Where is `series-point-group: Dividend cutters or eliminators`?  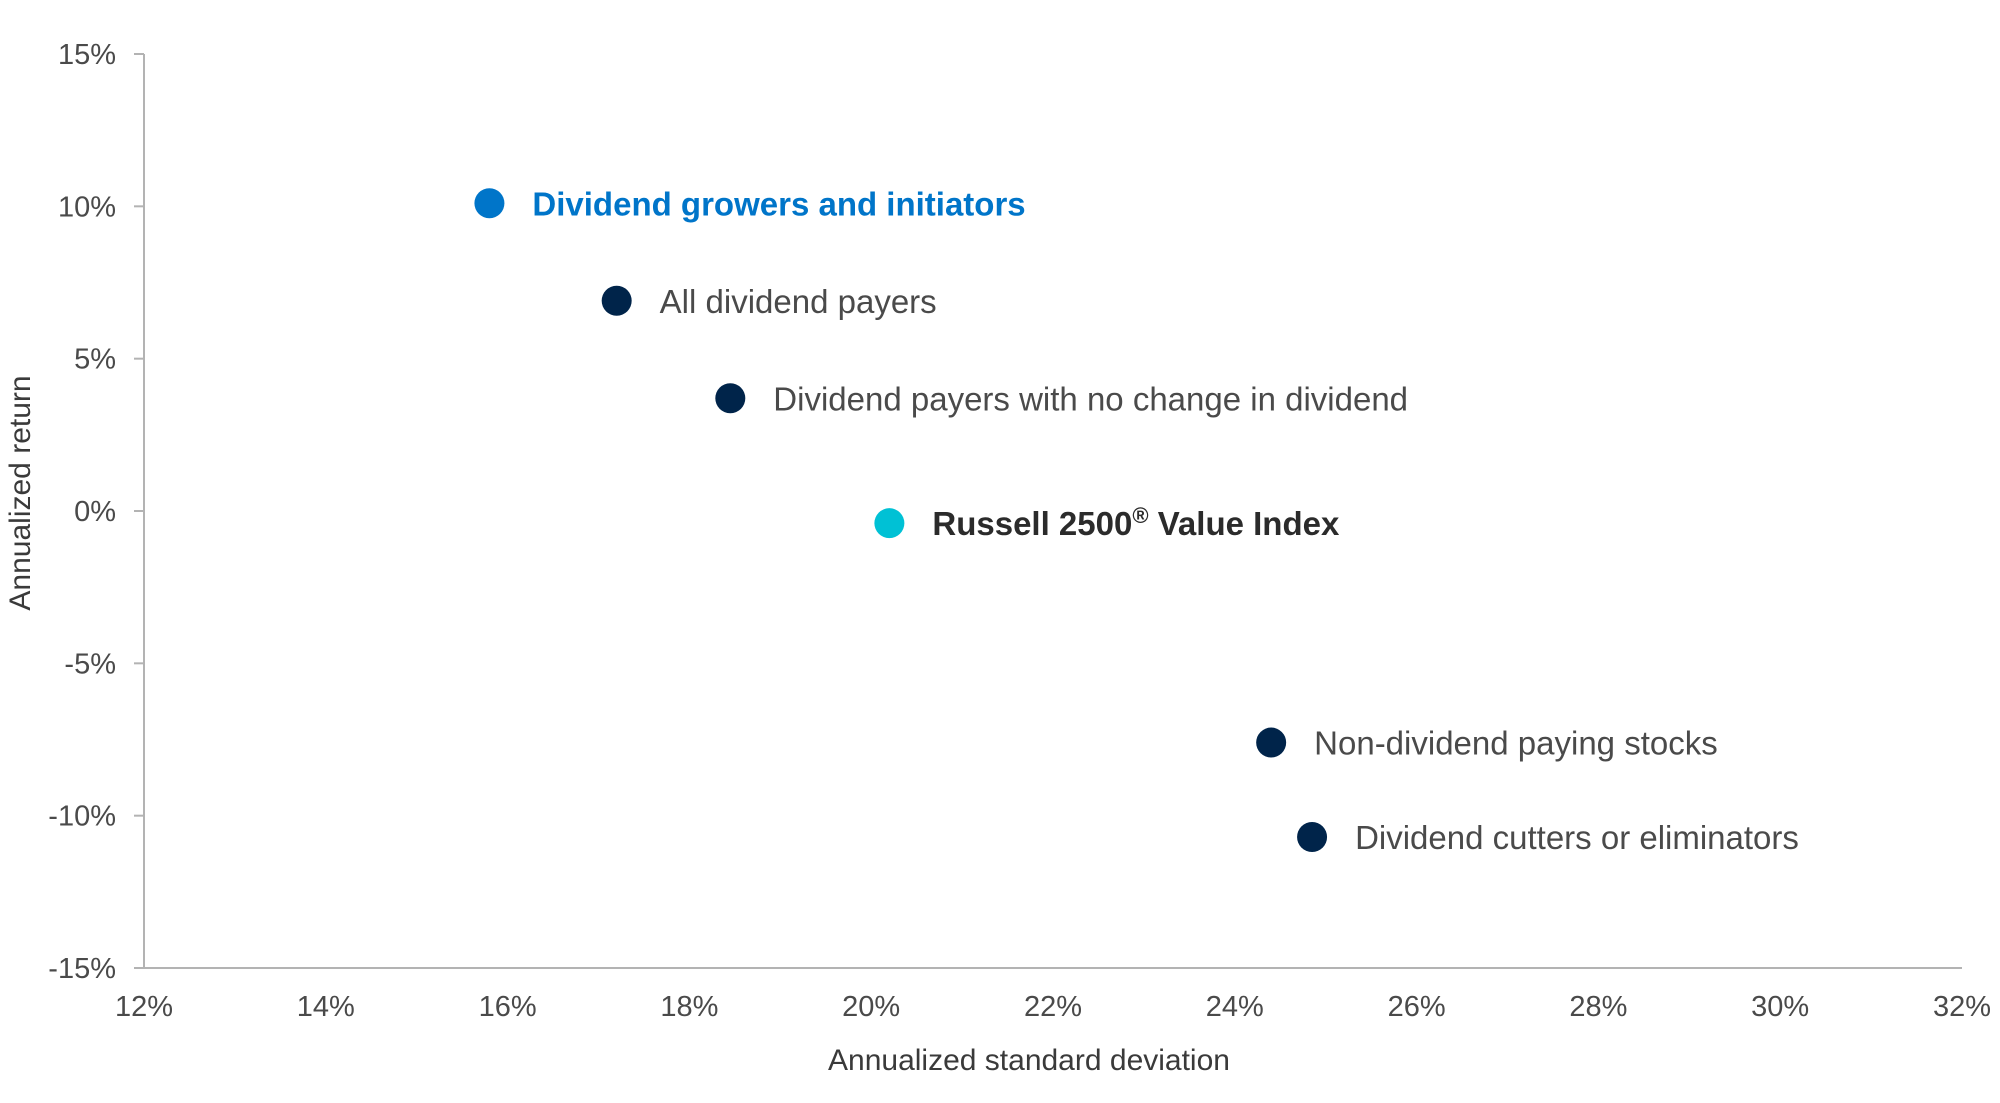
series-point-group: Dividend cutters or eliminators is located at coordinates (1548, 837).